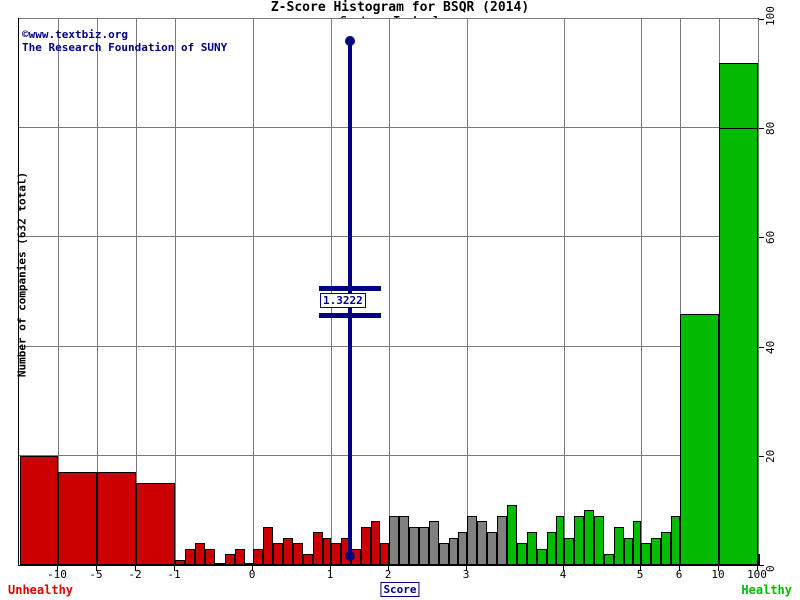 The image size is (800, 600). What do you see at coordinates (330, 574) in the screenshot?
I see `x-tick-label: 1` at bounding box center [330, 574].